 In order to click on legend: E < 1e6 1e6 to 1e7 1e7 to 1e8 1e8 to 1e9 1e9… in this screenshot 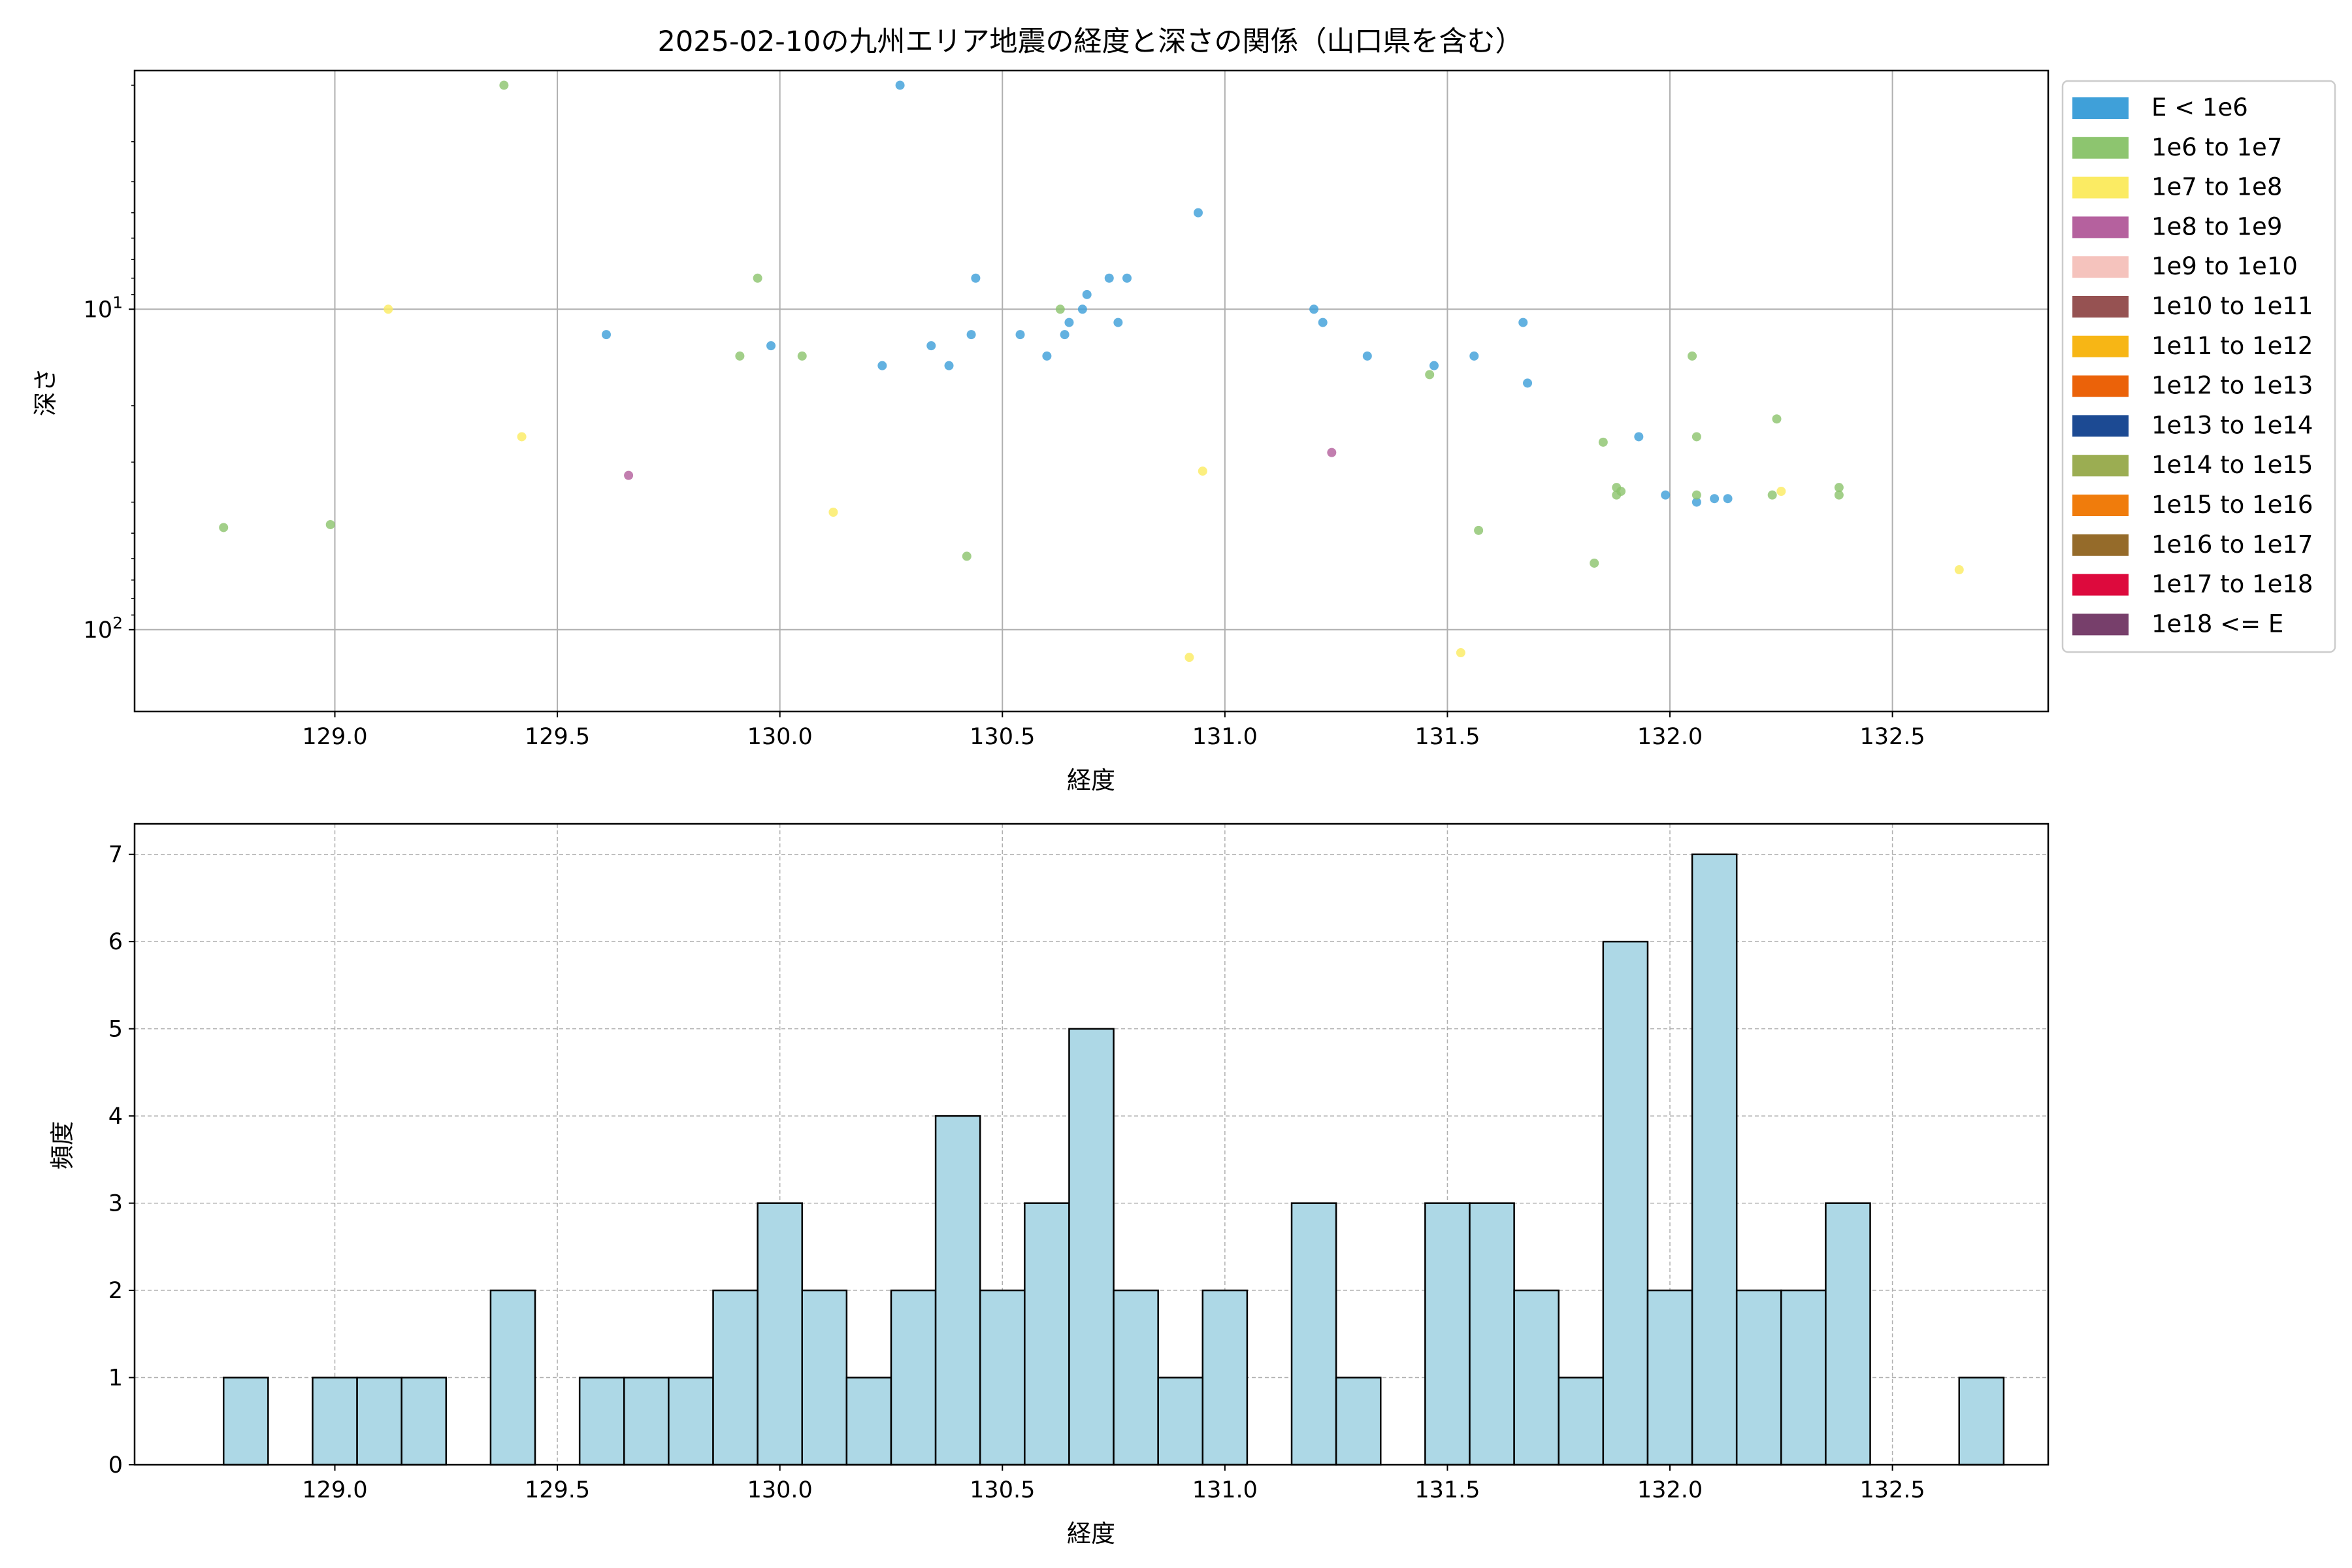, I will do `click(2198, 366)`.